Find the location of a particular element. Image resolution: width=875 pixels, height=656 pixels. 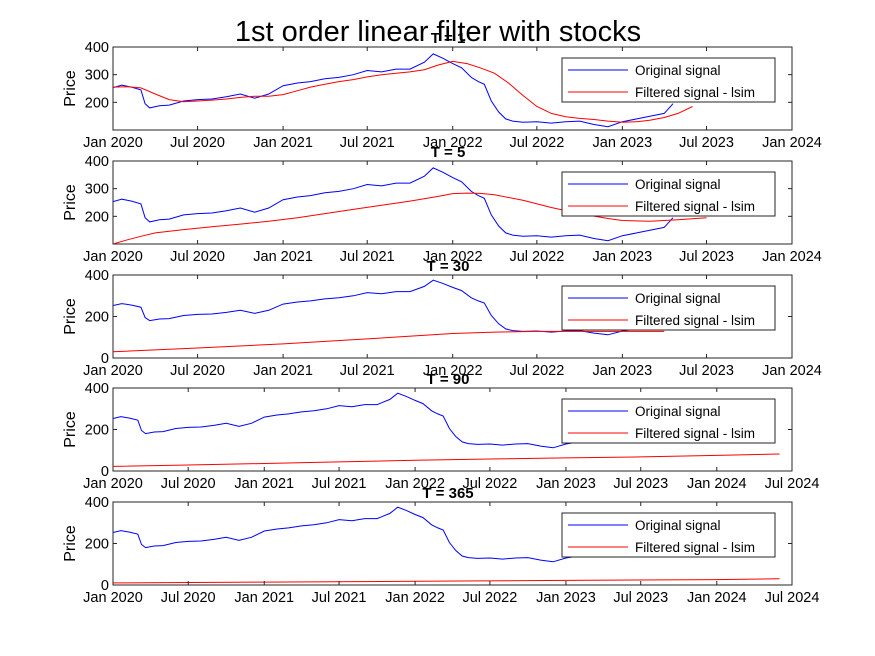

subplot-title: T = 1 is located at coordinates (448, 38).